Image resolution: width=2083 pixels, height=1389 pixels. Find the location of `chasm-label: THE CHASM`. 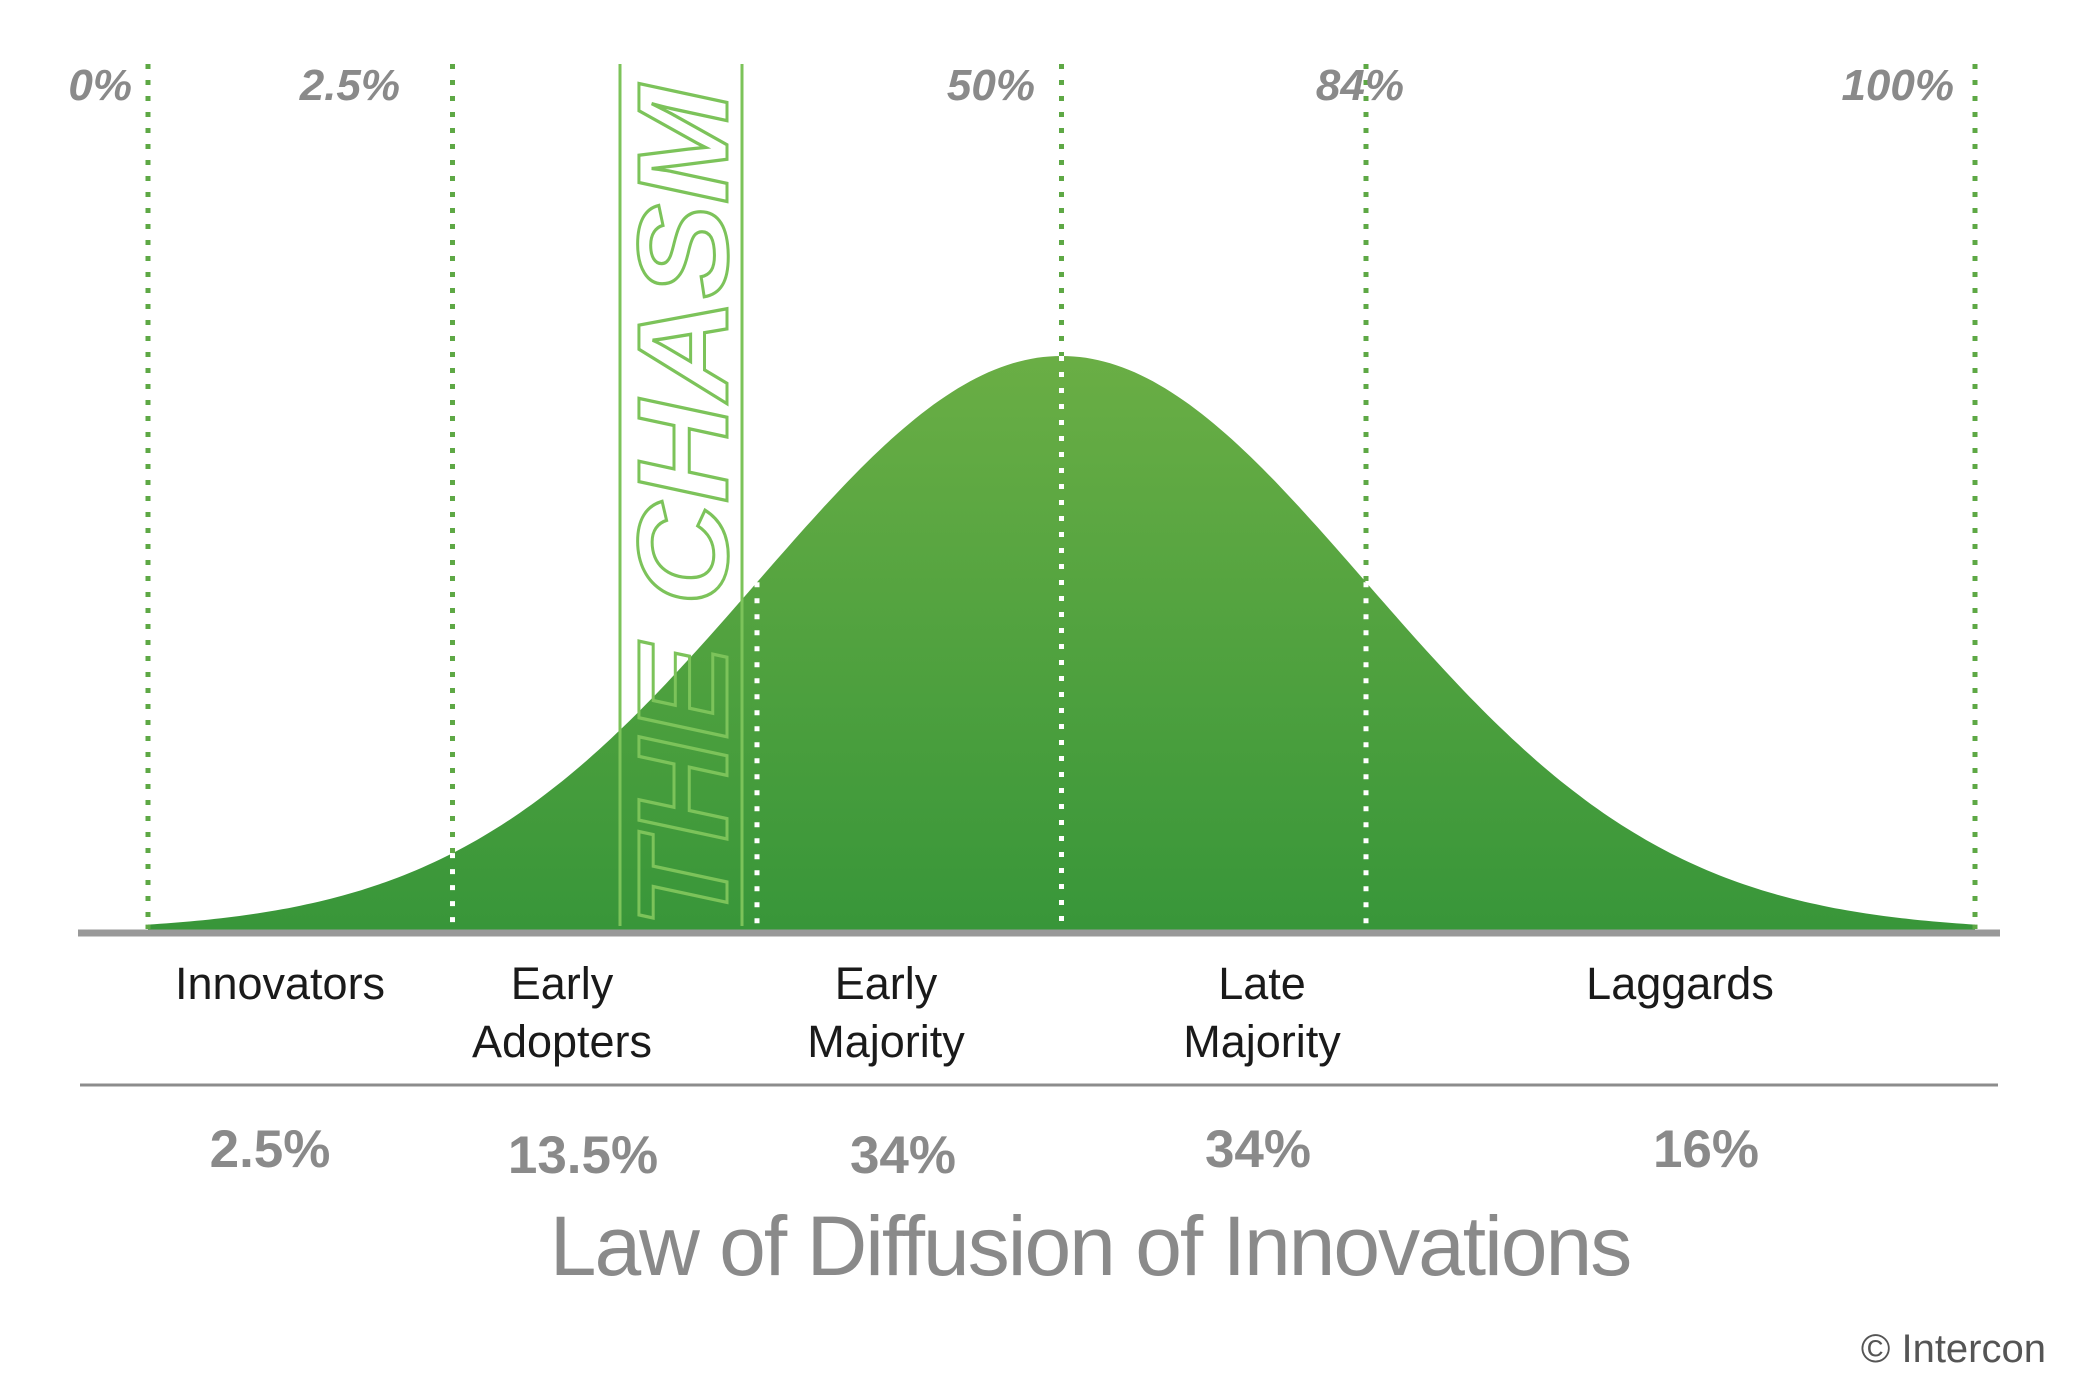

chasm-label: THE CHASM is located at coordinates (683, 505).